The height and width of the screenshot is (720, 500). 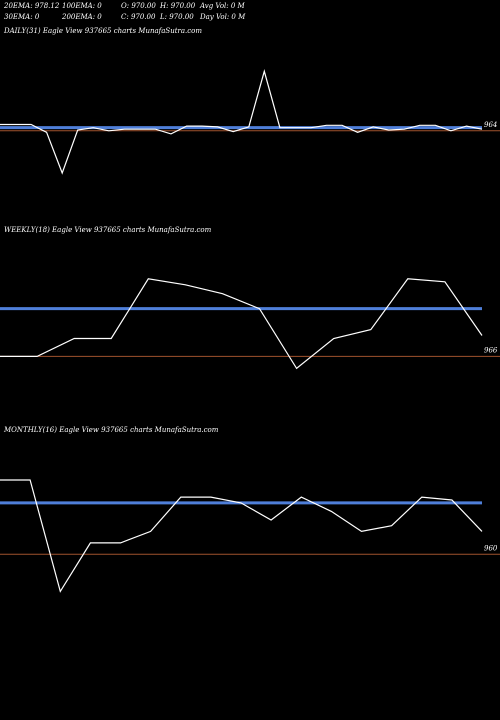 I want to click on daily-price-line, so click(x=241, y=122).